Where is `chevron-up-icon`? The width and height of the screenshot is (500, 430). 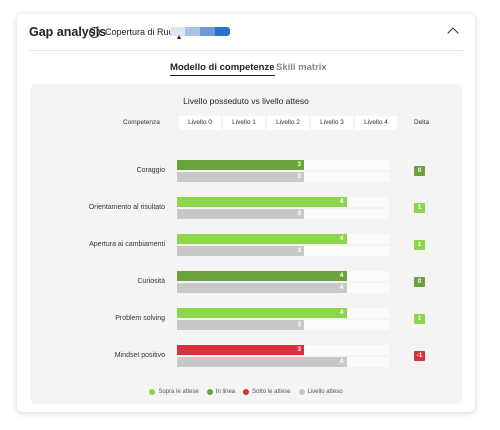
chevron-up-icon is located at coordinates (453, 33).